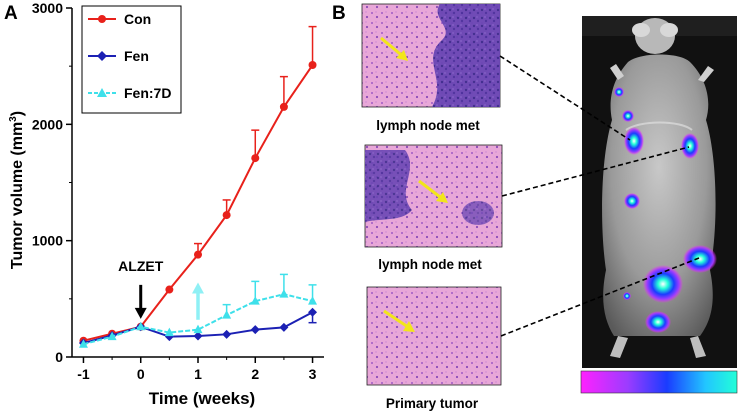  Describe the element at coordinates (47, 124) in the screenshot. I see `y-tick-label: 2000` at that location.